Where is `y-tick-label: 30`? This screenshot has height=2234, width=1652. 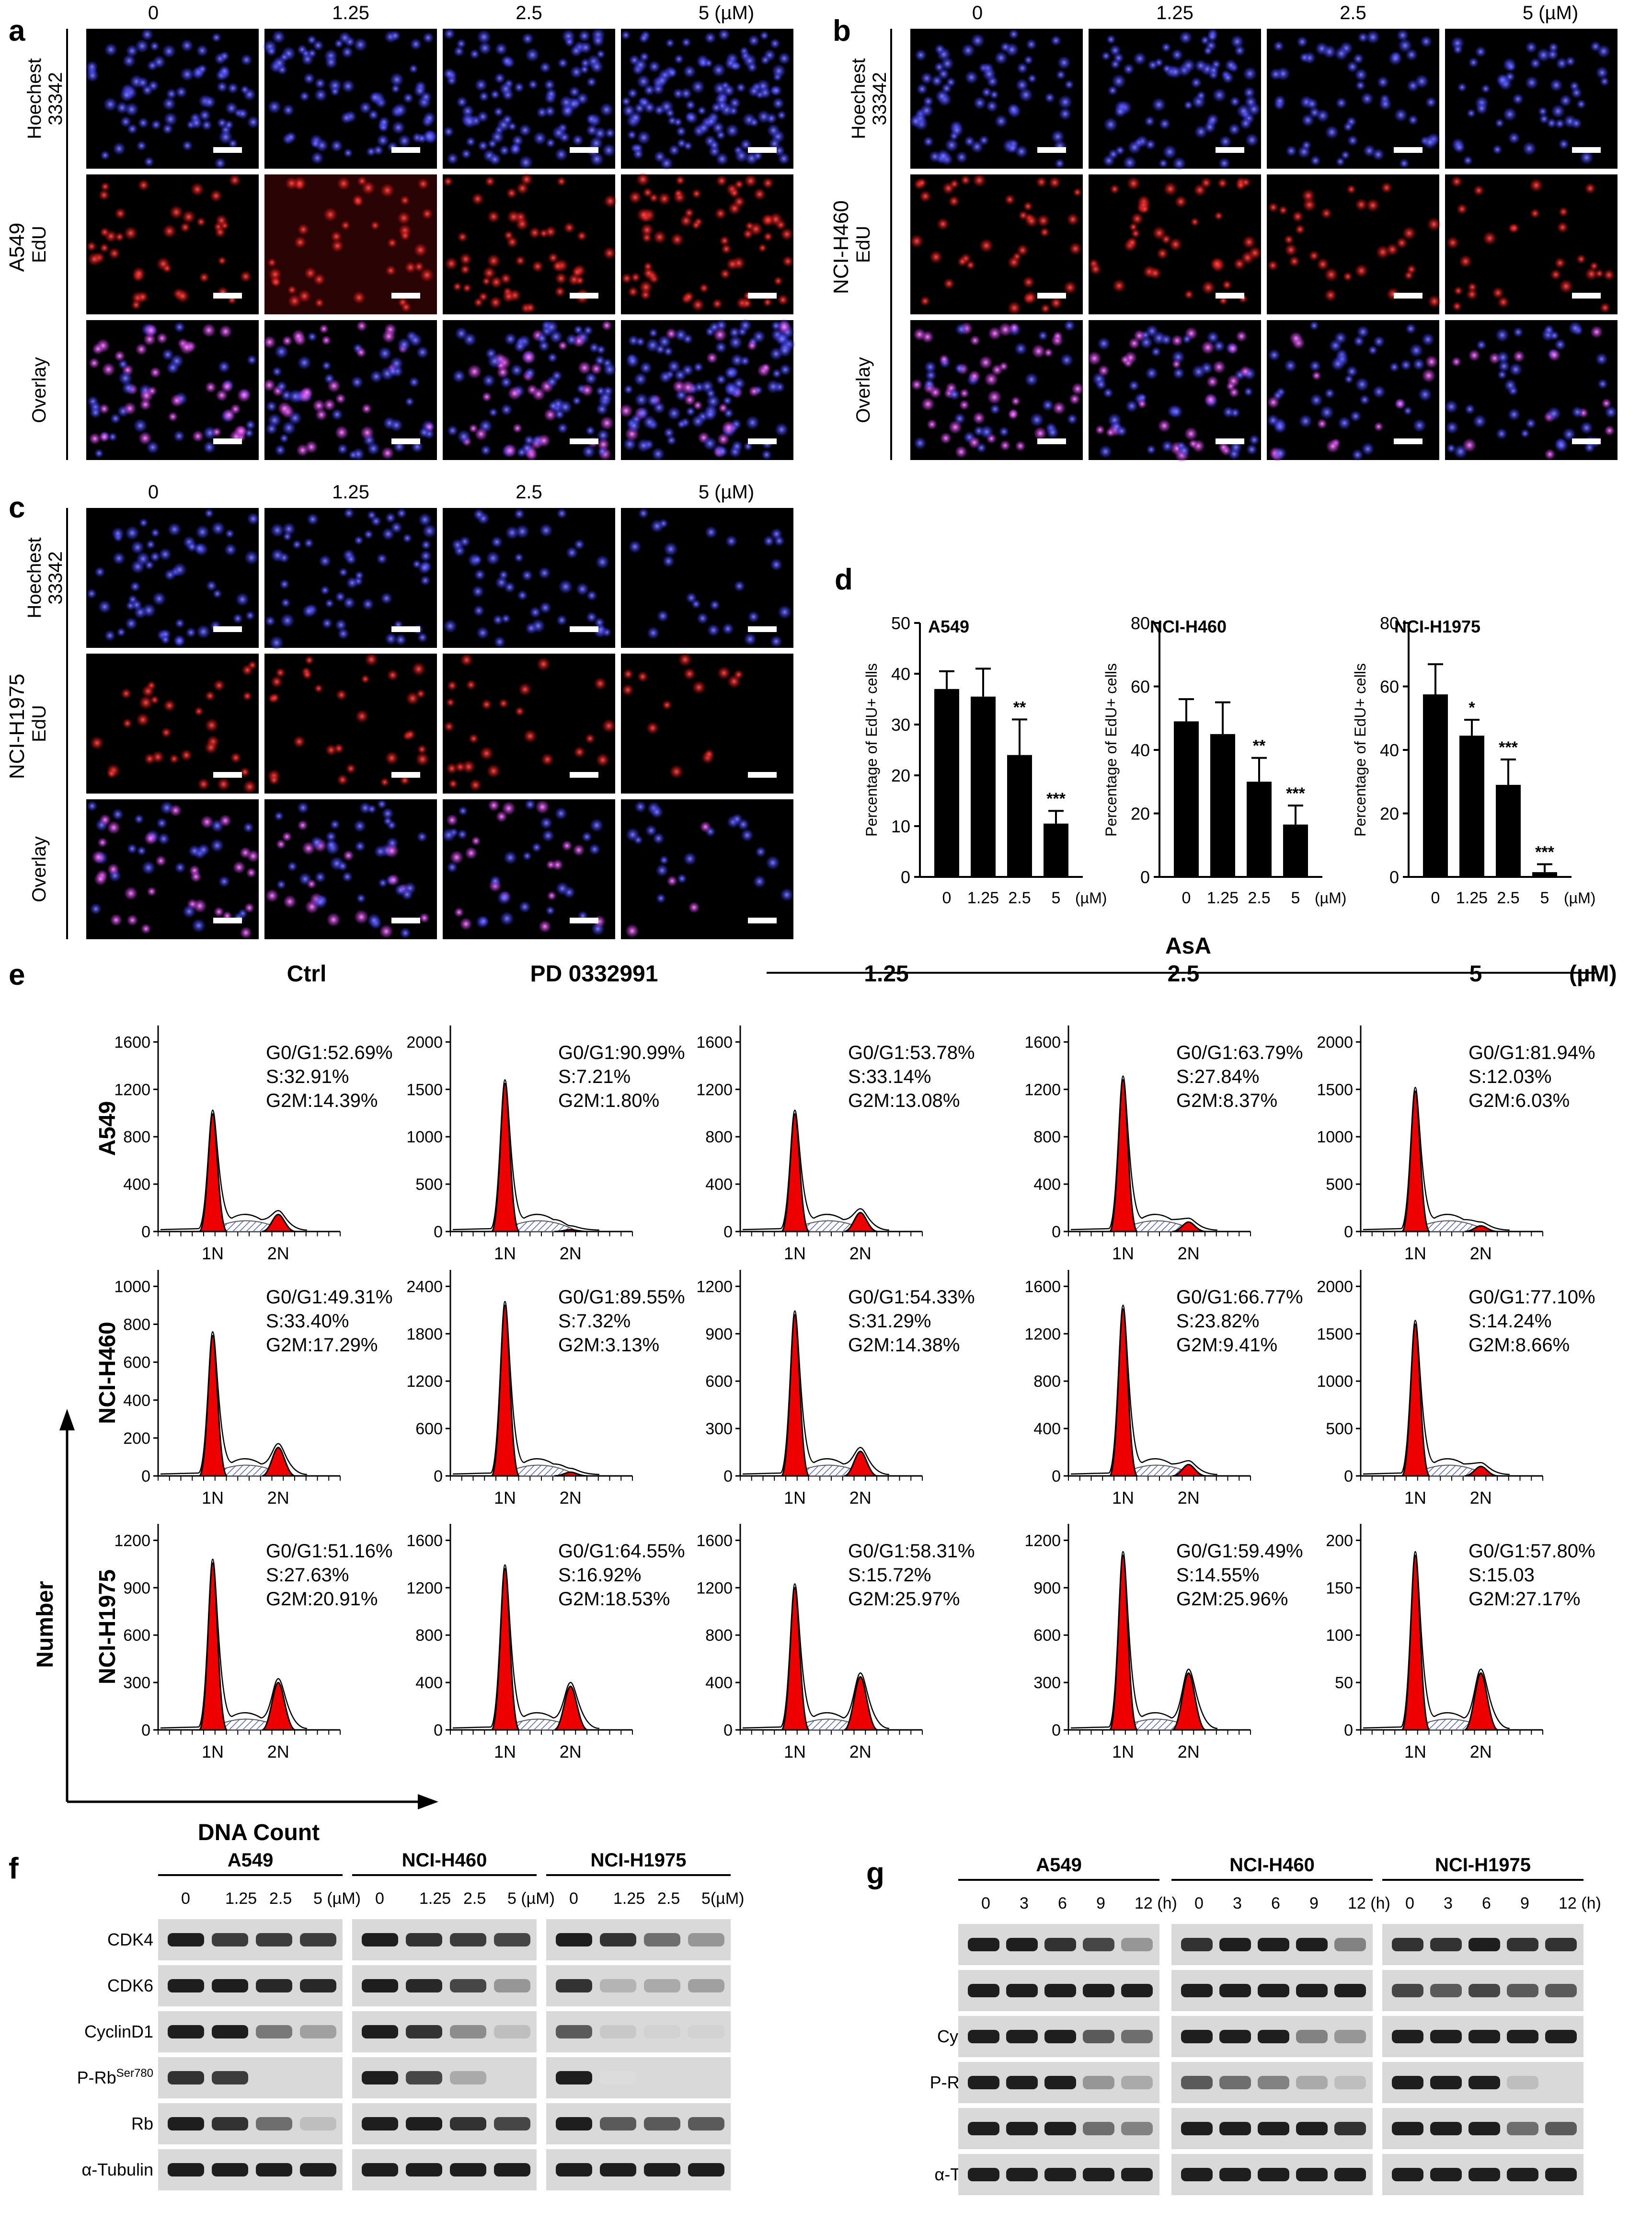
y-tick-label: 30 is located at coordinates (900, 725).